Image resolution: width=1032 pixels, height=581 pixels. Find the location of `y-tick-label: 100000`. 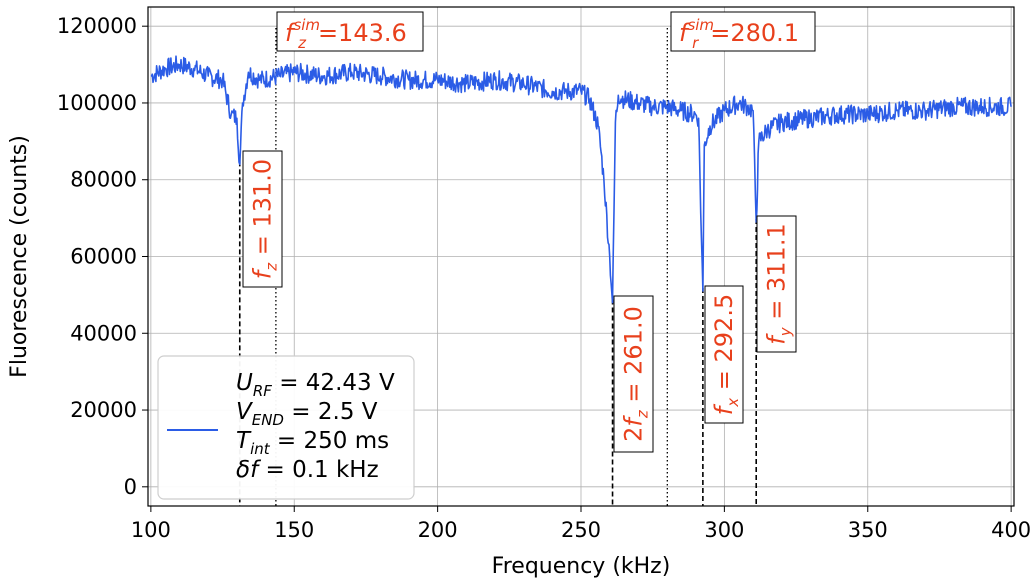

y-tick-label: 100000 is located at coordinates (97, 103).